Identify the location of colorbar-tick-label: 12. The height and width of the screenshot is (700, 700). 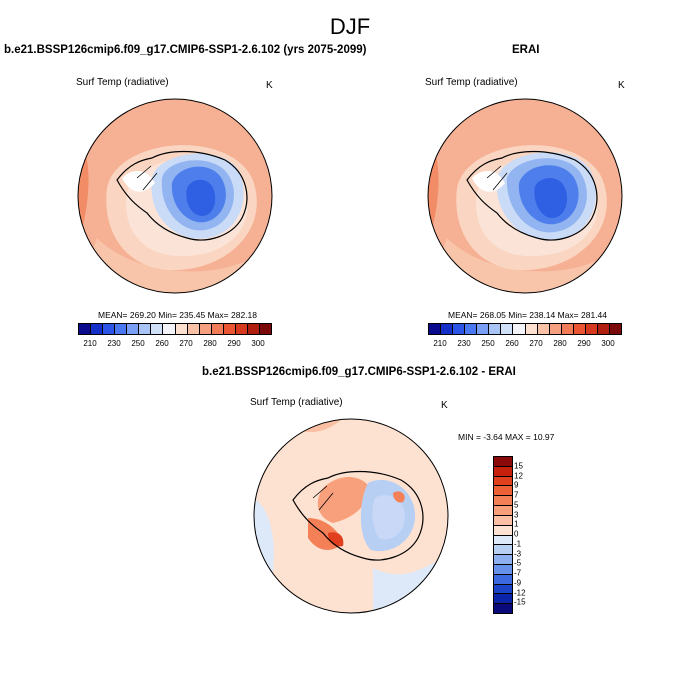
(518, 475).